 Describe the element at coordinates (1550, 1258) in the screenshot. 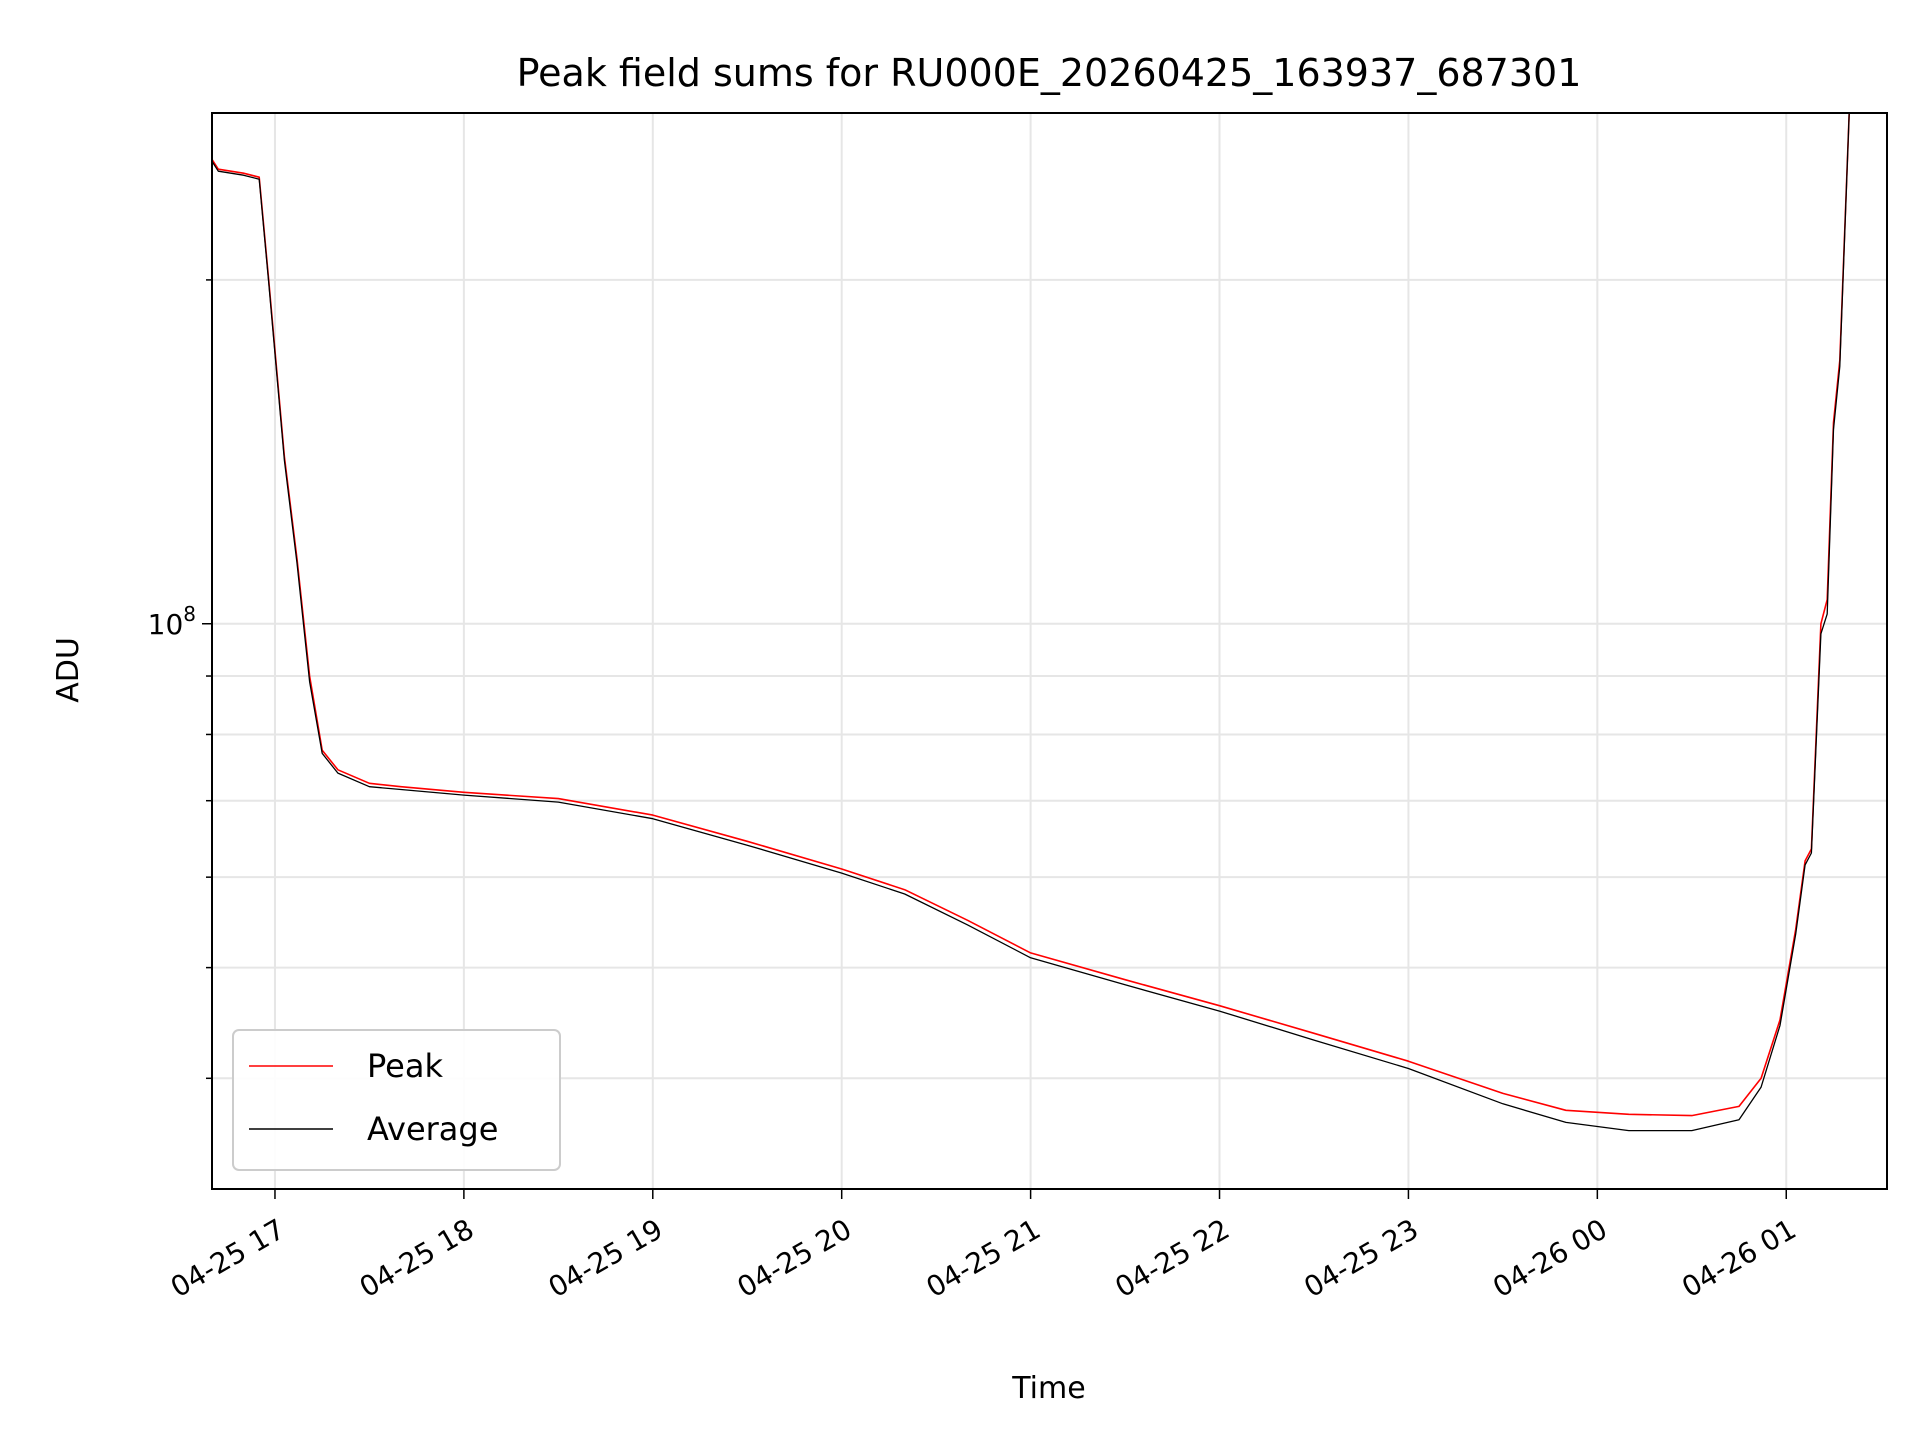

I see `x-tick-label: 04-26 00` at that location.